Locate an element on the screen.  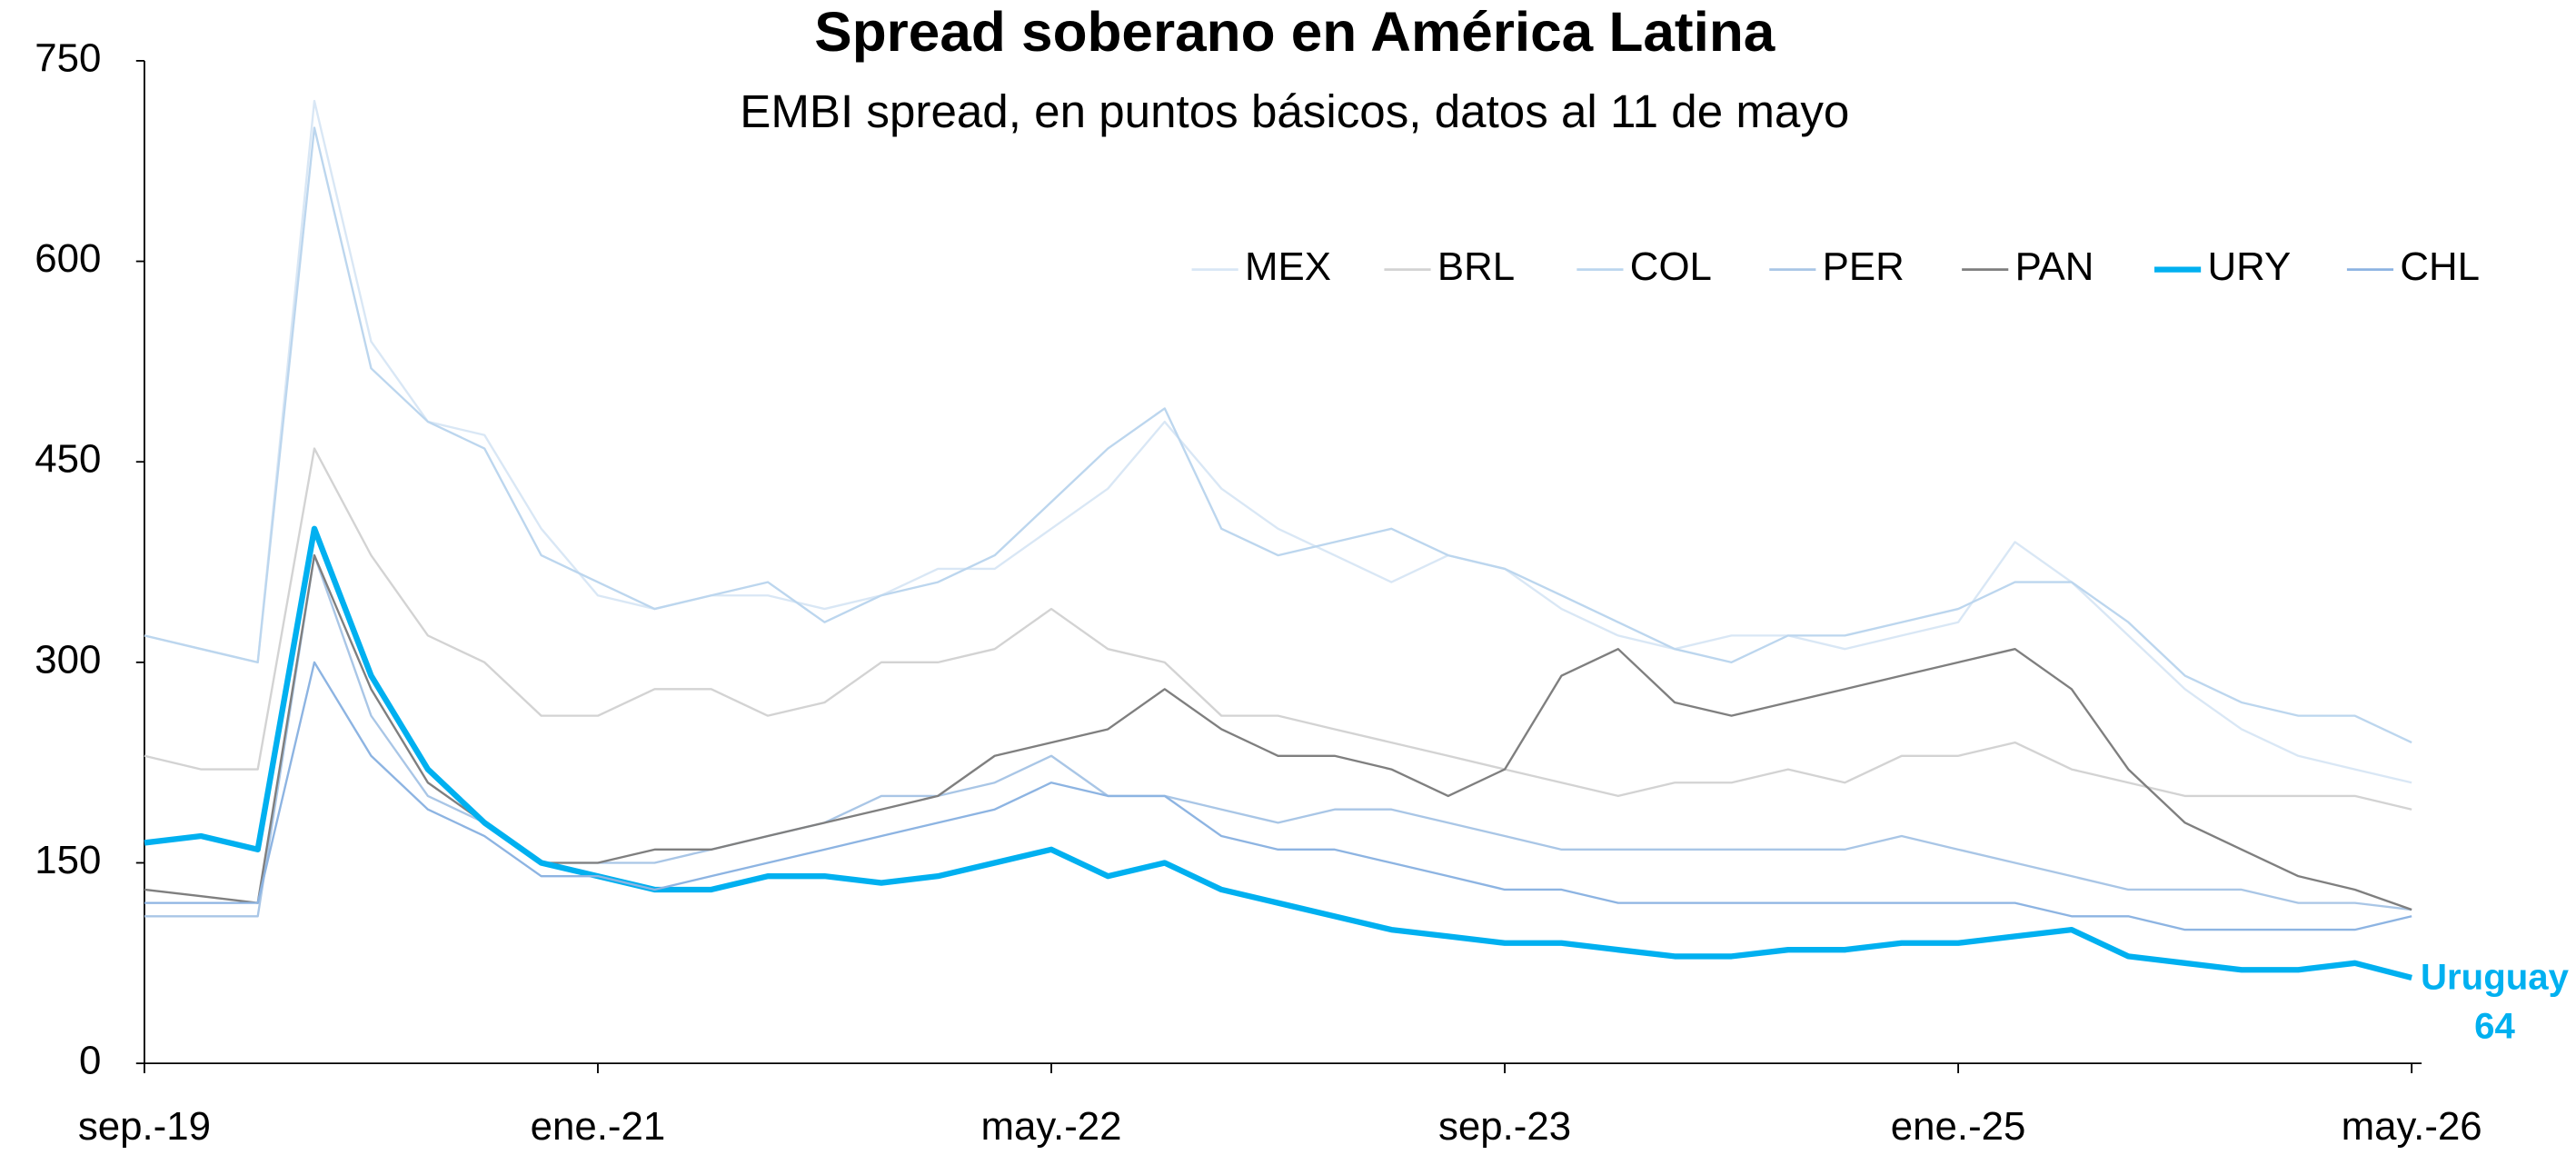
y-tick-label: 600 is located at coordinates (68, 259).